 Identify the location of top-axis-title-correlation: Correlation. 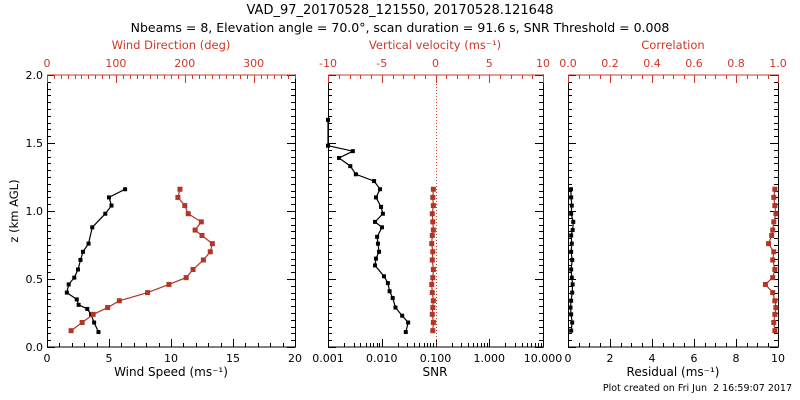
(673, 45).